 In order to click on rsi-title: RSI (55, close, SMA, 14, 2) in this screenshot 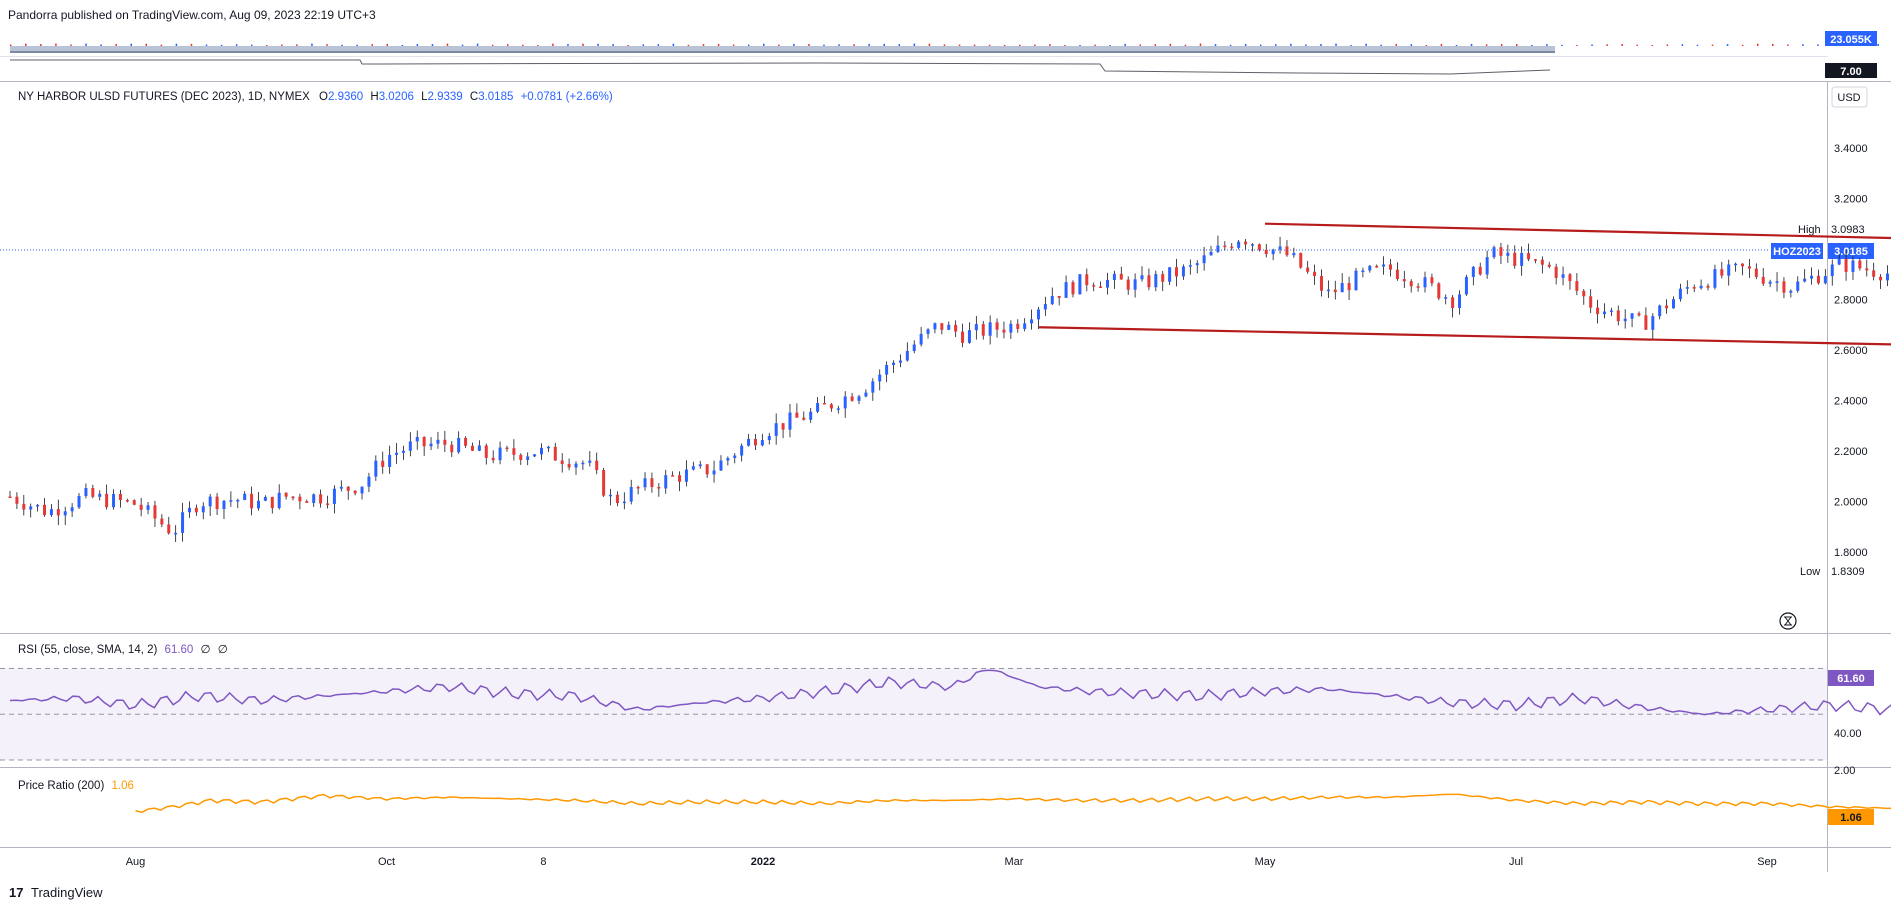, I will do `click(88, 650)`.